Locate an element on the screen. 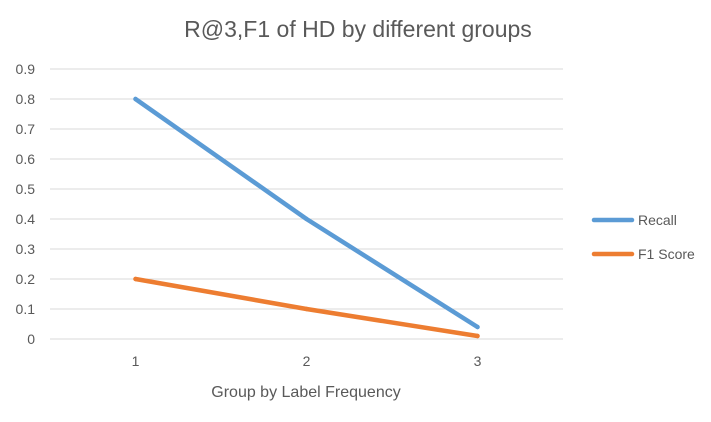 This screenshot has height=422, width=711. legend: Recall F1 Score is located at coordinates (643, 237).